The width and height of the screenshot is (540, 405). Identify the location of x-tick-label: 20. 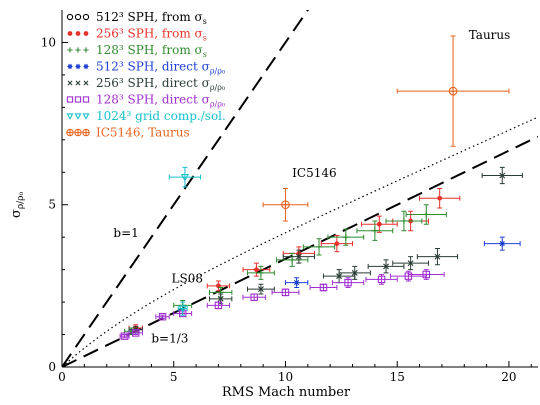
(508, 377).